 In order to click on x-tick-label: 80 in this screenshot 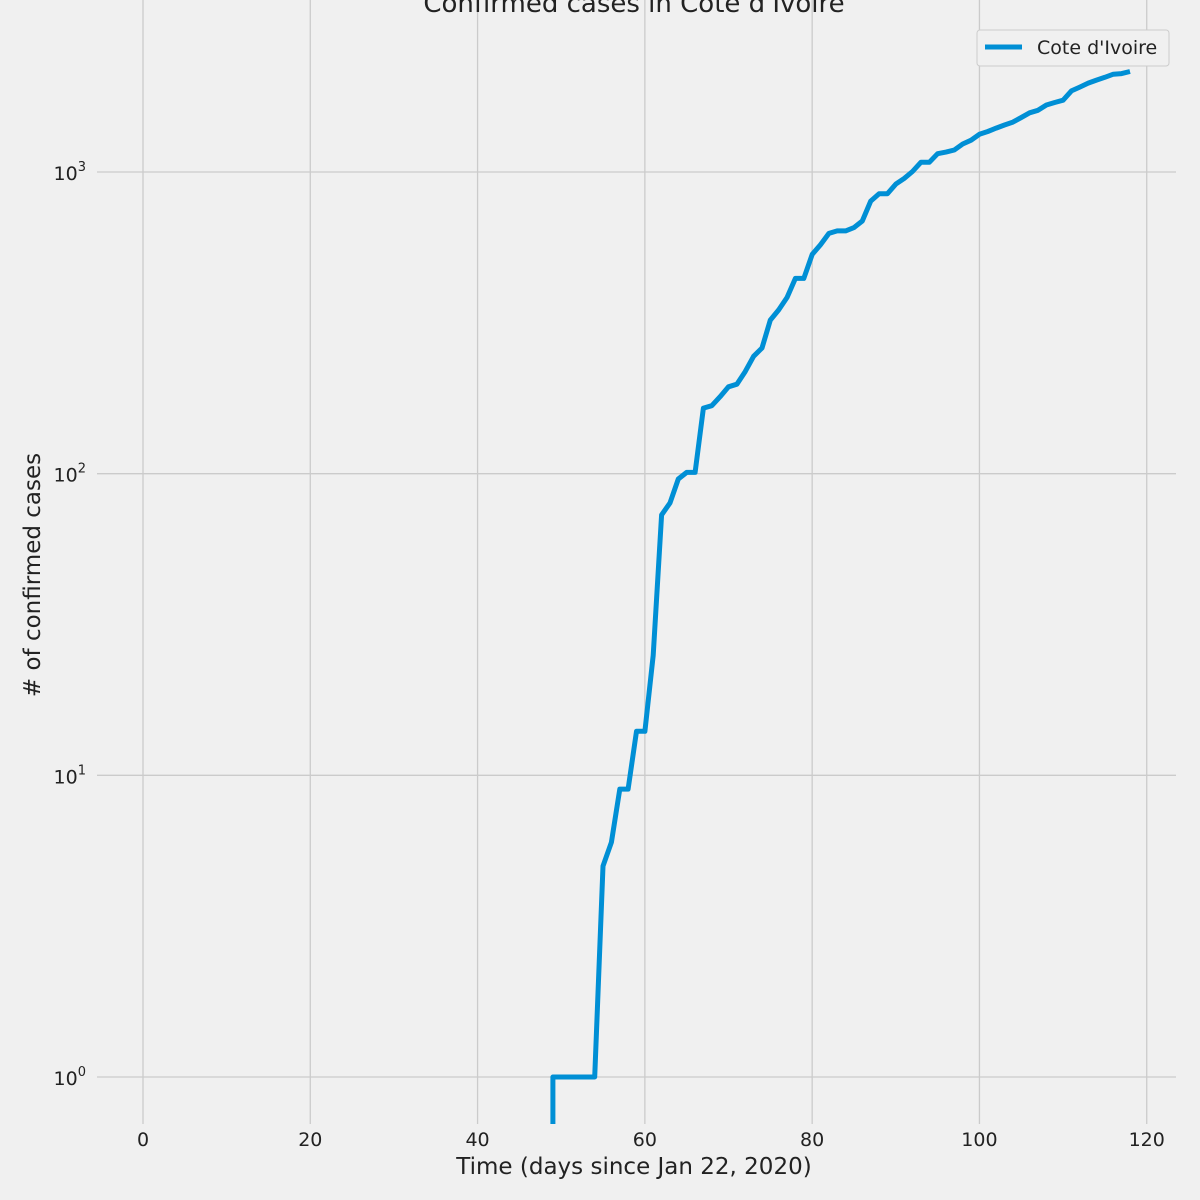, I will do `click(812, 1140)`.